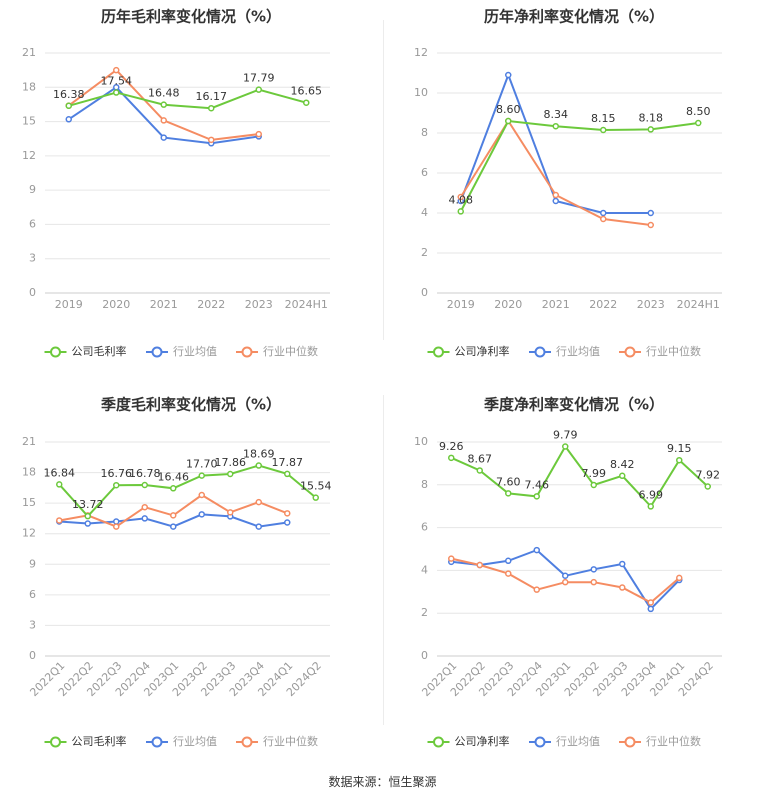 This screenshot has width=765, height=801. I want to click on legend: 公司毛利率 行业均值 行业中位数, so click(181, 741).